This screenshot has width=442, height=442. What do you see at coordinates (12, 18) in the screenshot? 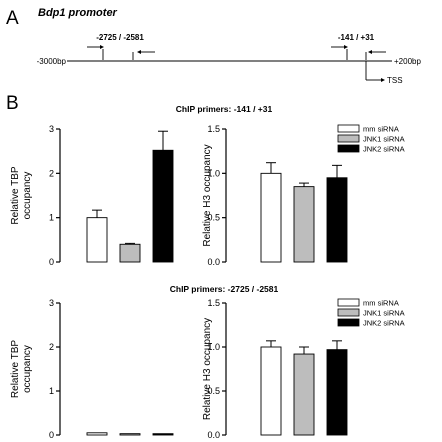
I see `panel-a-letter: A` at bounding box center [12, 18].